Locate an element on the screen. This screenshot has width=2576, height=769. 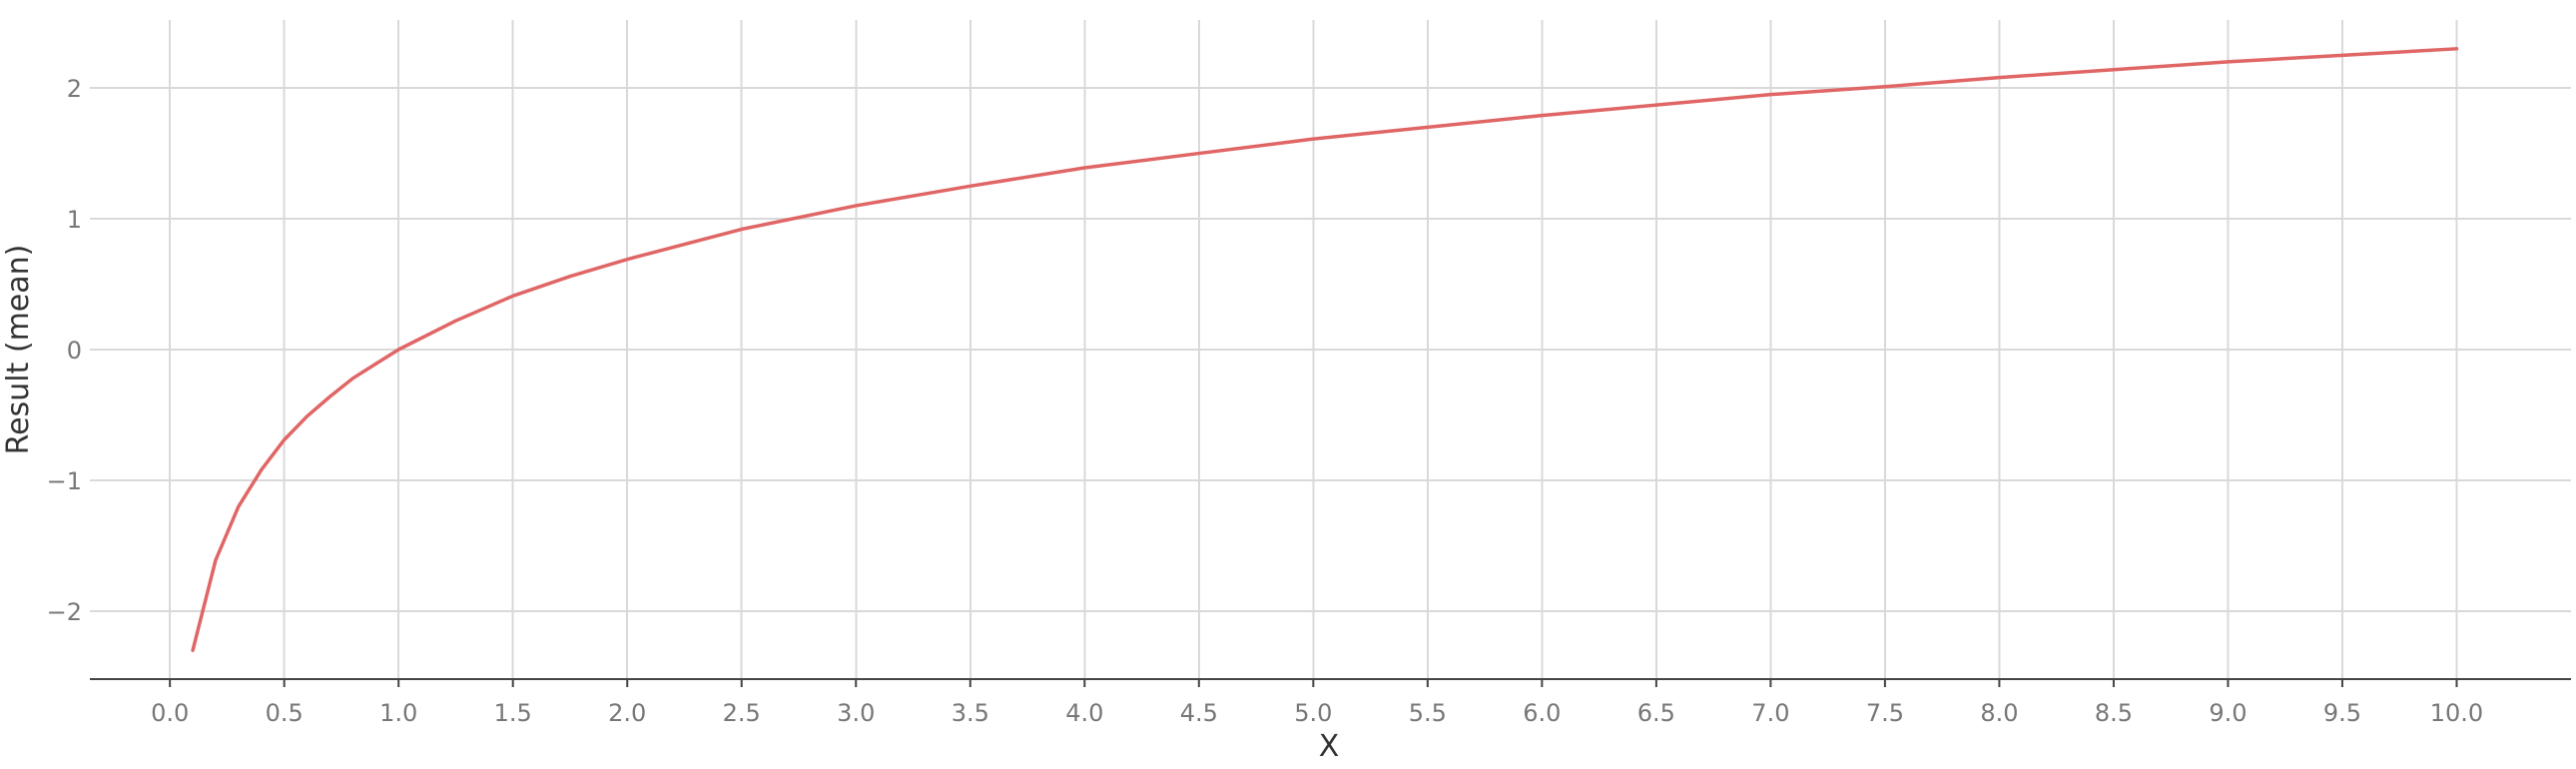
x-tick-label: 3.0 is located at coordinates (856, 713).